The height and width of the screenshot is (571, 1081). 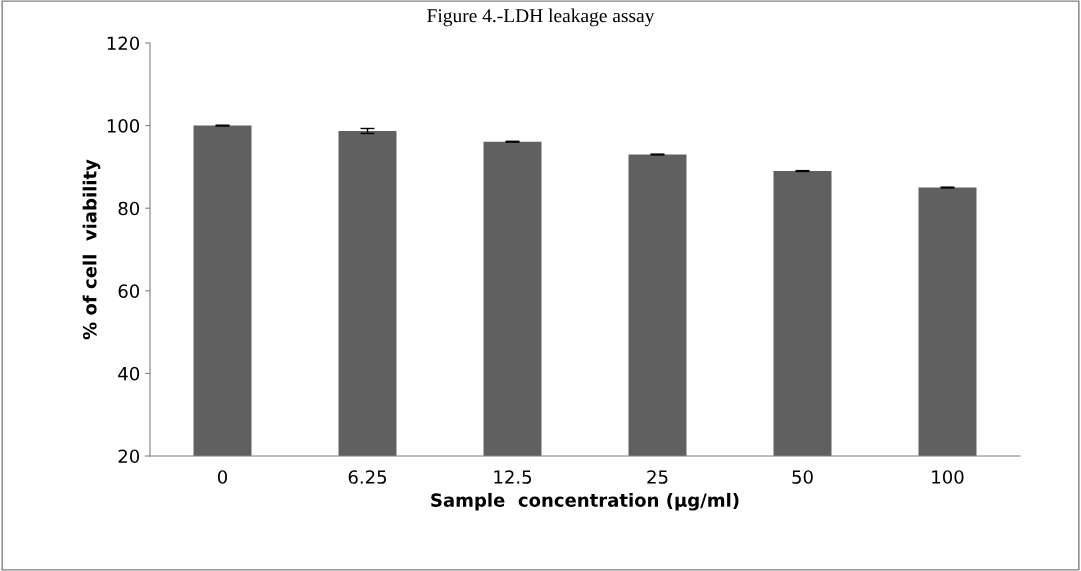 I want to click on y-tick-label: 20, so click(x=129, y=456).